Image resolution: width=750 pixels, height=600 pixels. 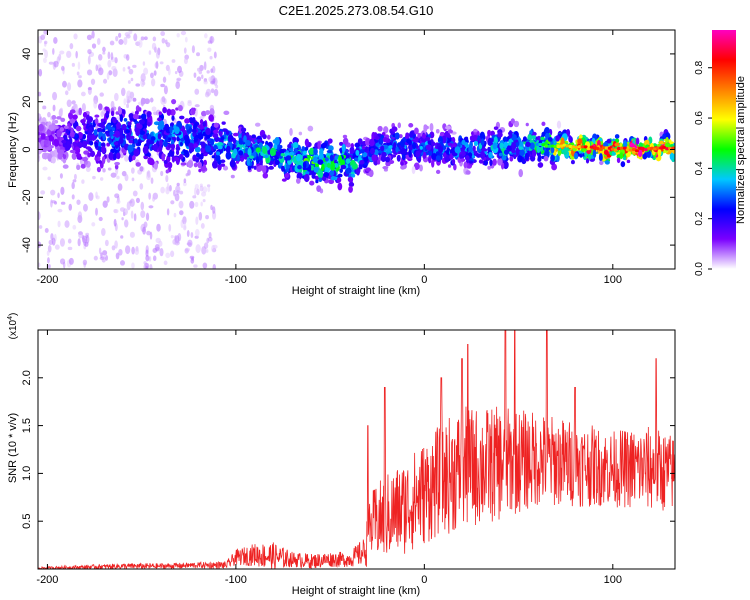 I want to click on x-tick-label: 0, so click(x=424, y=580).